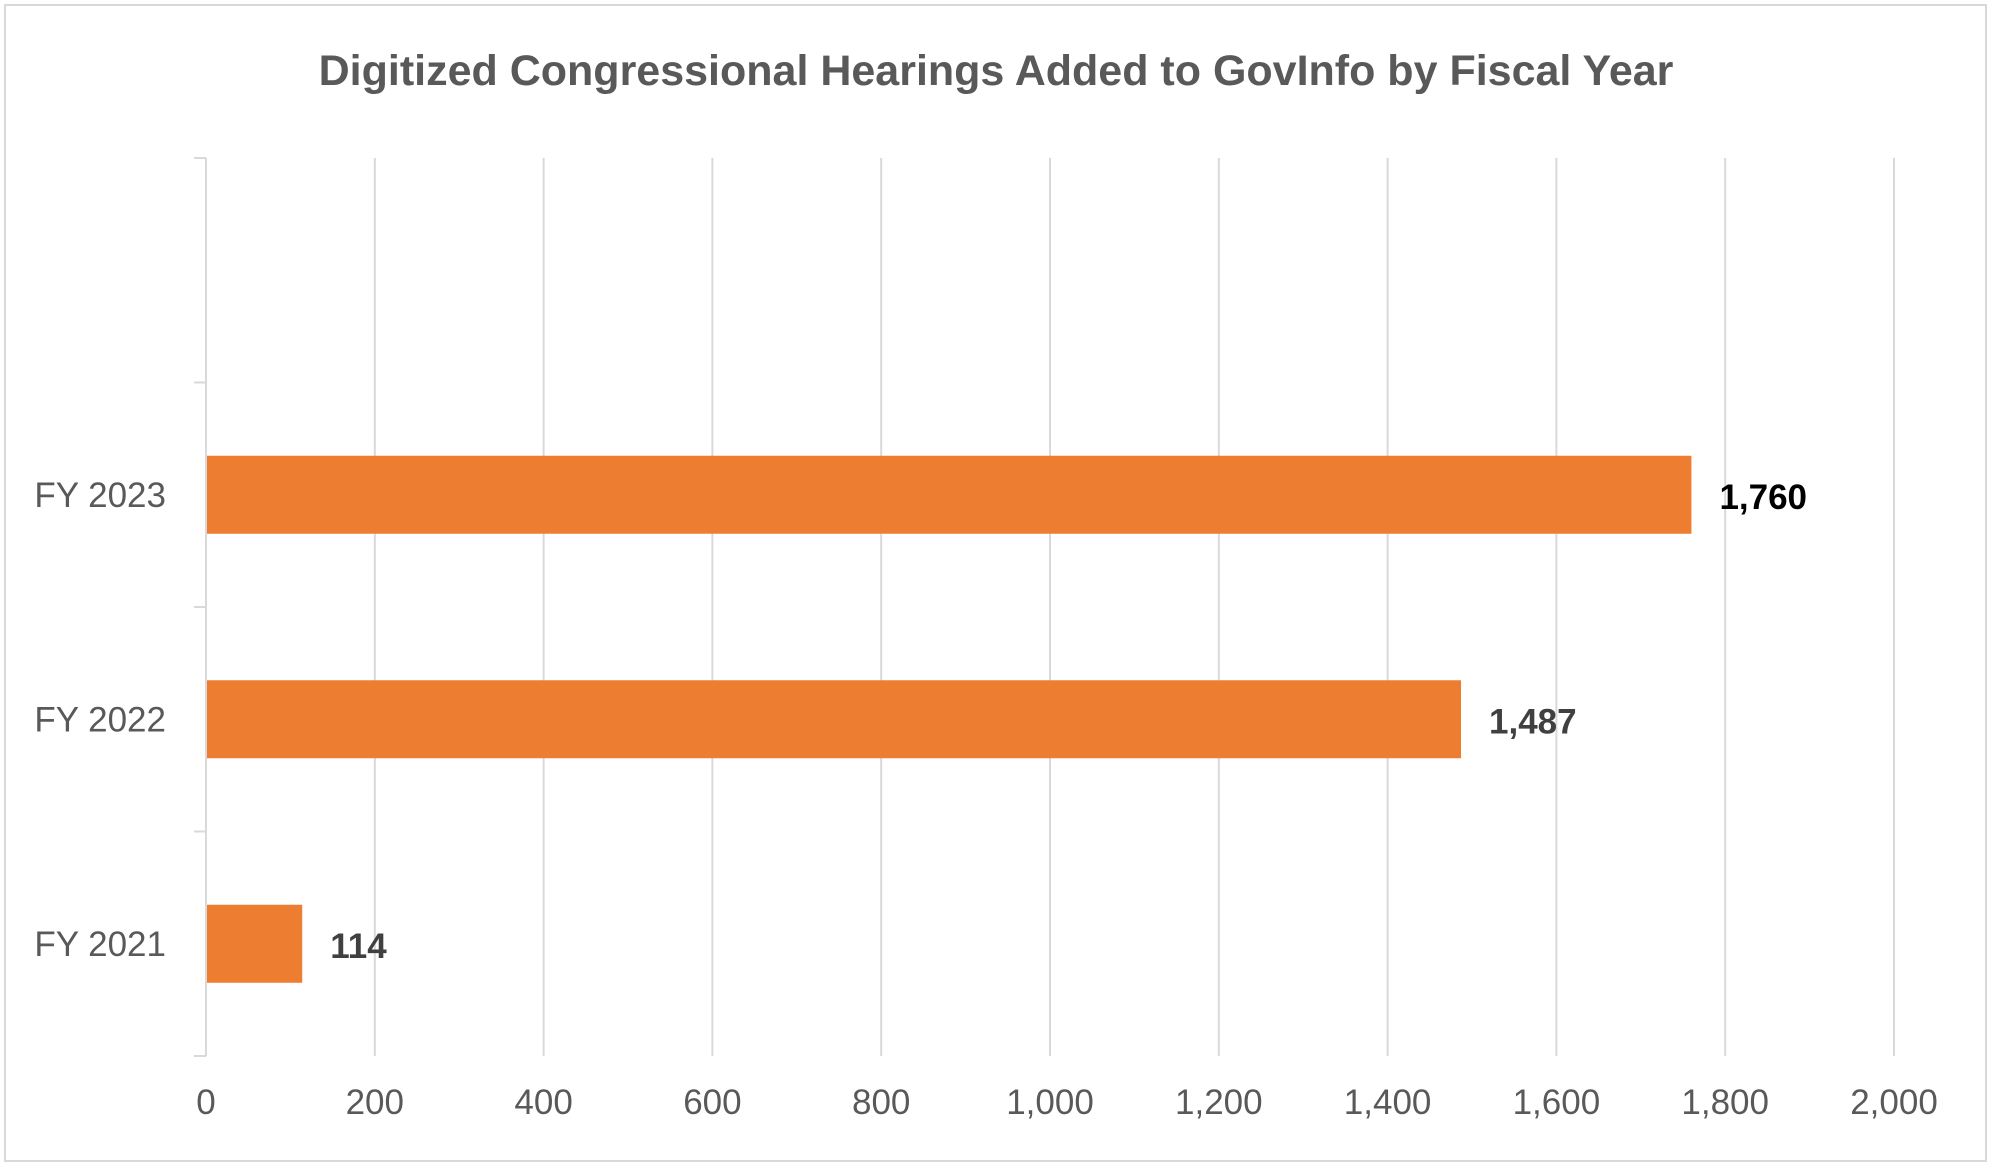 This screenshot has width=1993, height=1168. Describe the element at coordinates (1725, 1102) in the screenshot. I see `x-tick-label: 1,800` at that location.